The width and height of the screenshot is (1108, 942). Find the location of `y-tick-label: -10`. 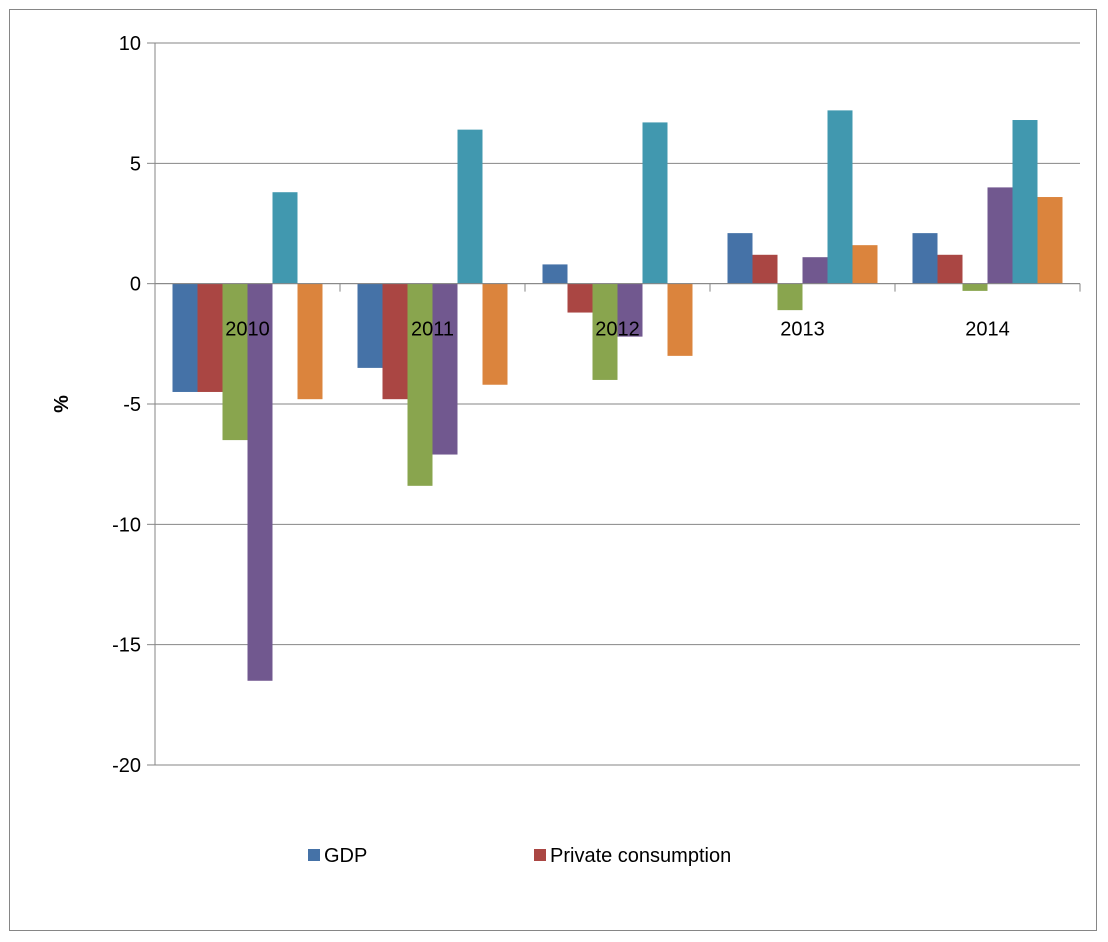

y-tick-label: -10 is located at coordinates (126, 525).